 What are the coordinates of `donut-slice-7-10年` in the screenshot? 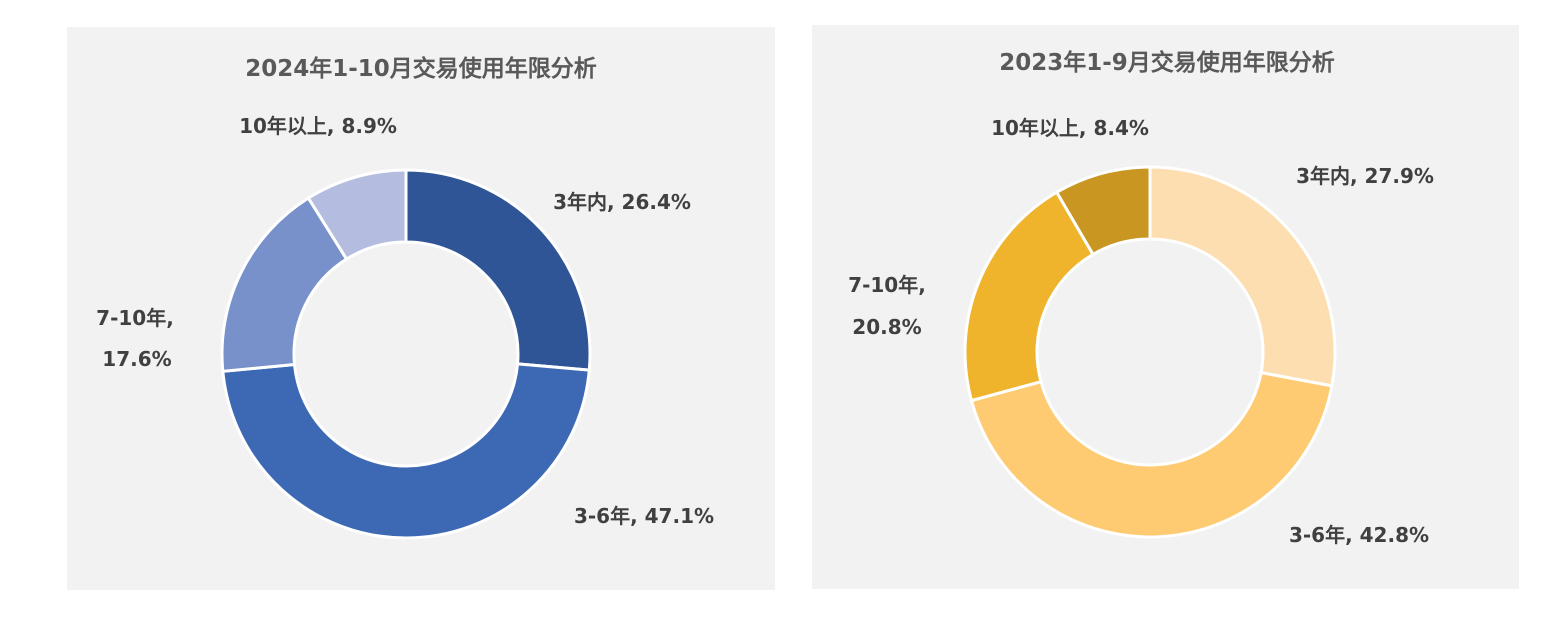 It's located at (1029, 296).